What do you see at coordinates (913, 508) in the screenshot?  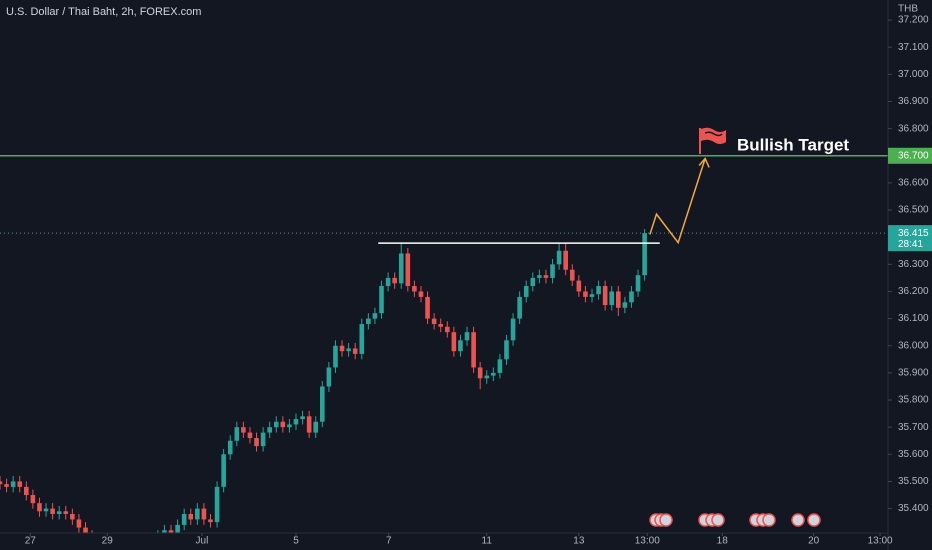 I see `y-tick-label: 35.400` at bounding box center [913, 508].